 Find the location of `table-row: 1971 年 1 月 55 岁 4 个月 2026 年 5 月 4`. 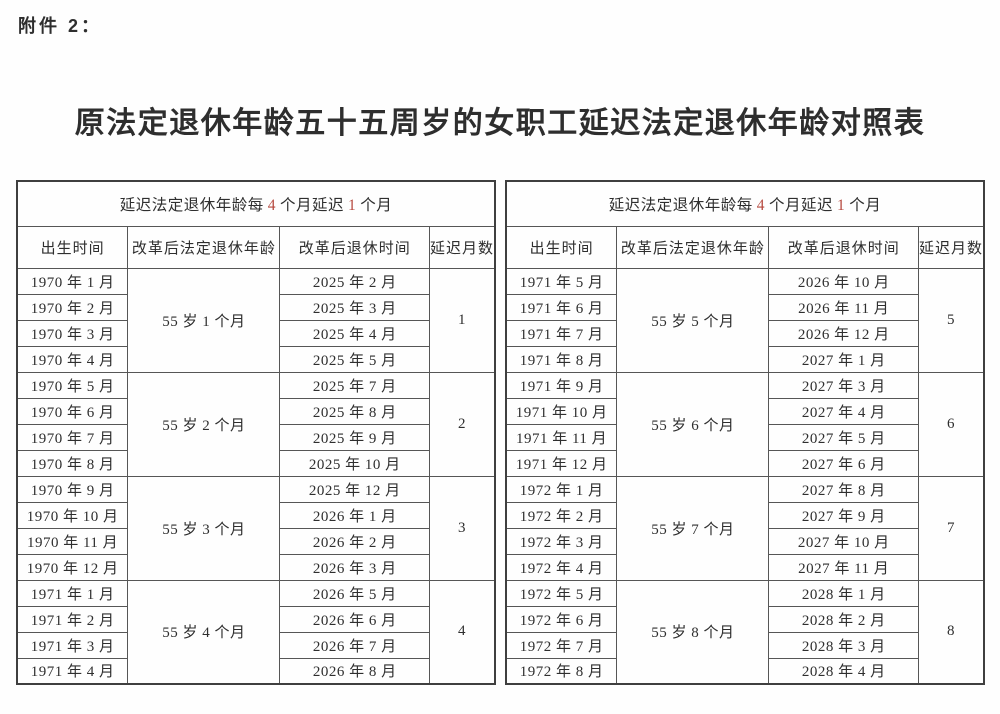

table-row: 1971 年 1 月 55 岁 4 个月 2026 年 5 月 4 is located at coordinates (256, 632).